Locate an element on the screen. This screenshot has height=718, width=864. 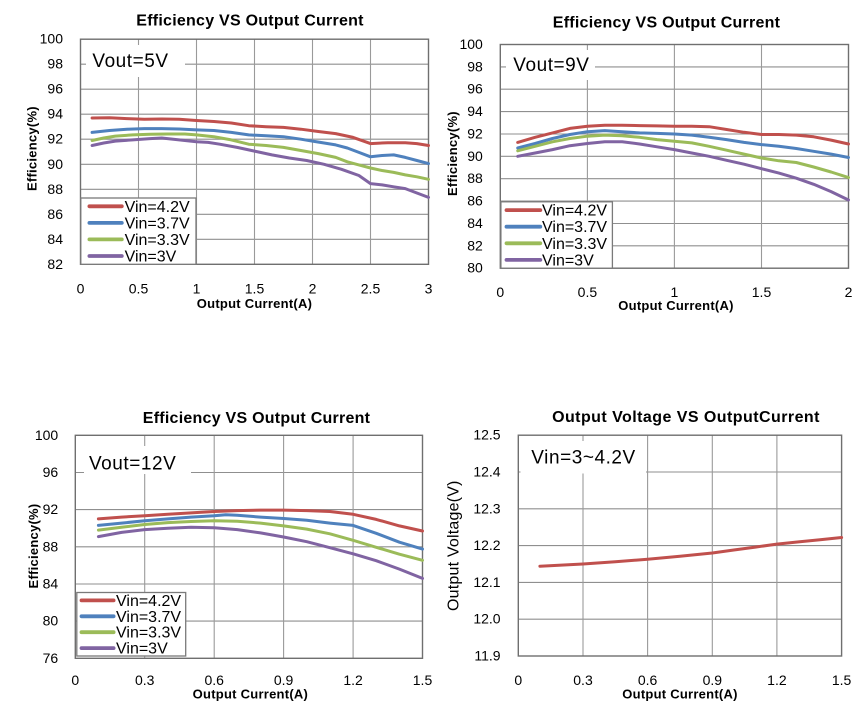
svg-text: 12.0 is located at coordinates (486, 619).